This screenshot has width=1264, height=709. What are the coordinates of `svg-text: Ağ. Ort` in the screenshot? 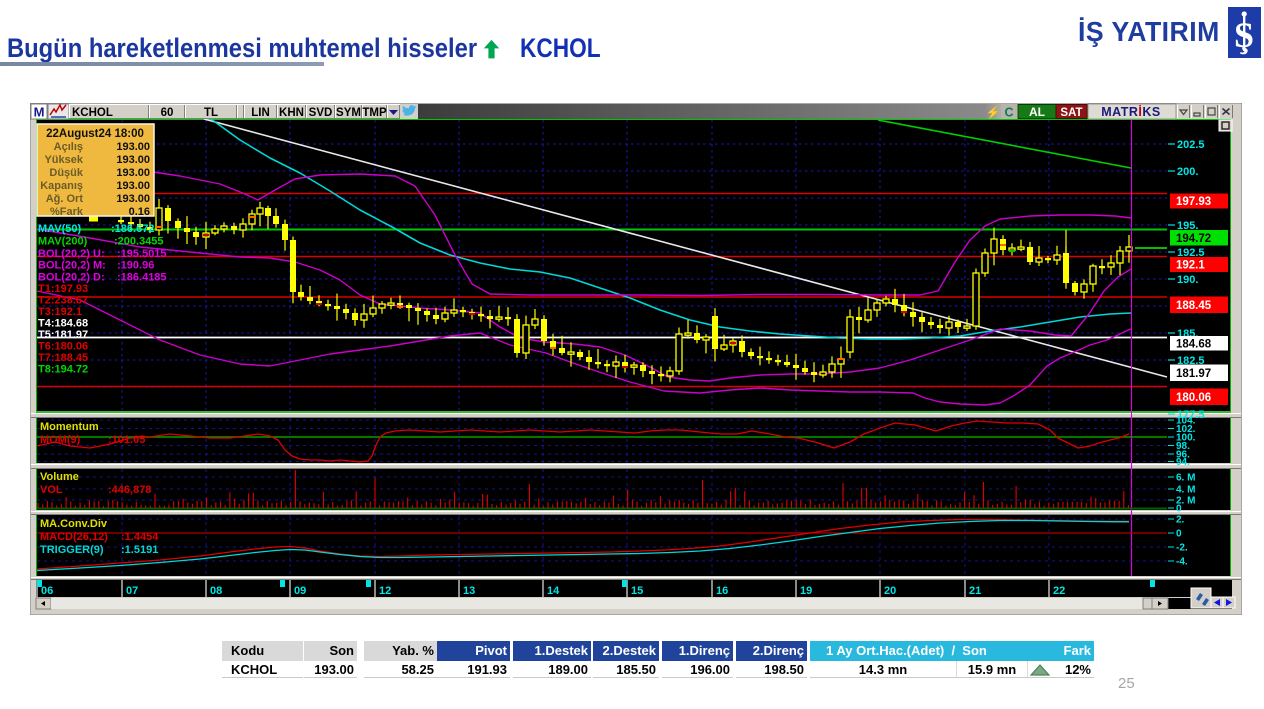 It's located at (65, 199).